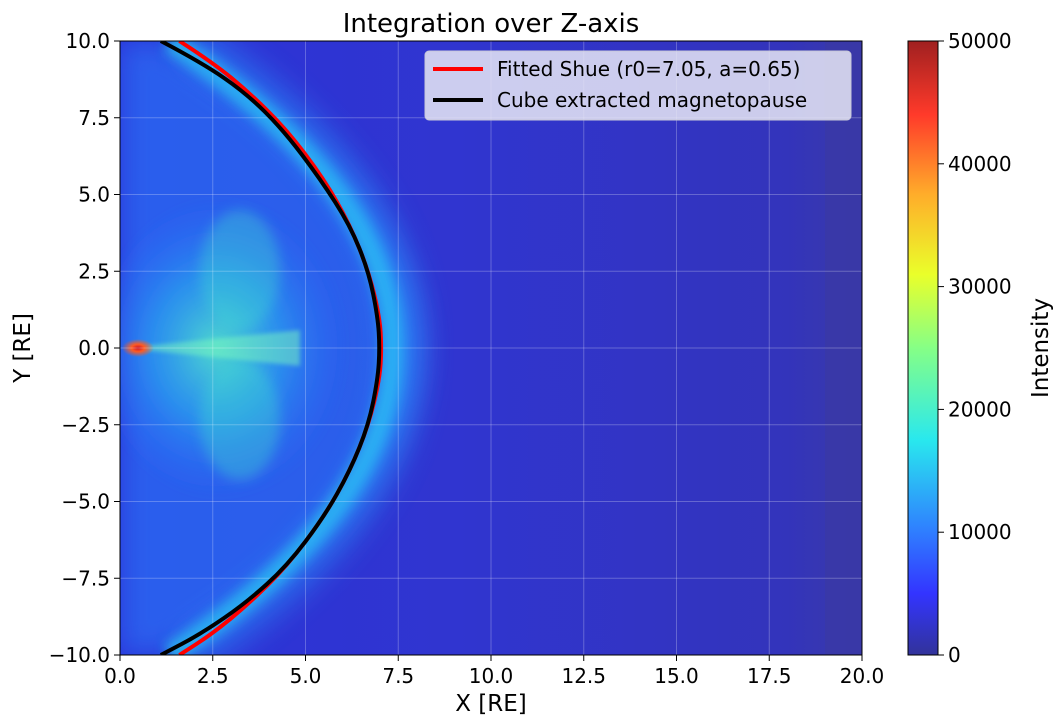  I want to click on y-tick-label: 10.0, so click(87, 41).